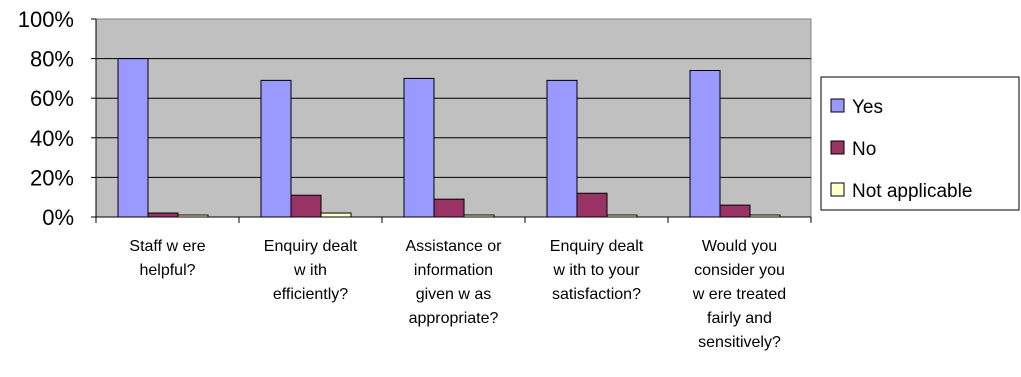  Describe the element at coordinates (167, 258) in the screenshot. I see `x-tick-label: Staff w ere helpful?` at that location.